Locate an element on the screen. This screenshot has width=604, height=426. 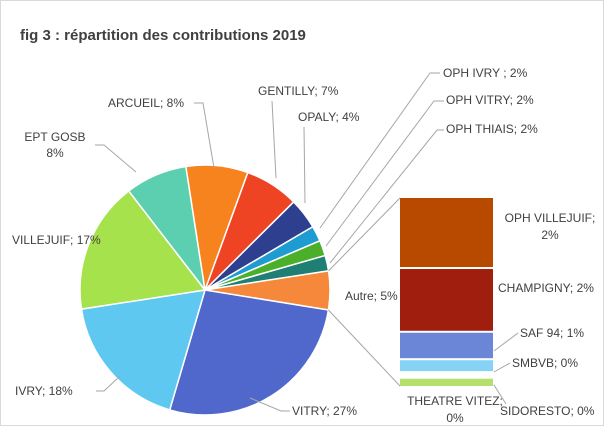
data-label: ARCUEIL; 8% is located at coordinates (146, 103).